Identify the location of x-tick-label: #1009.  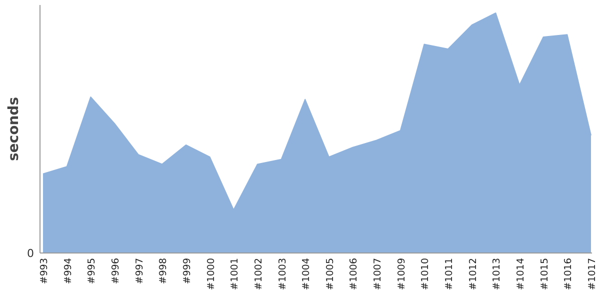
(402, 274).